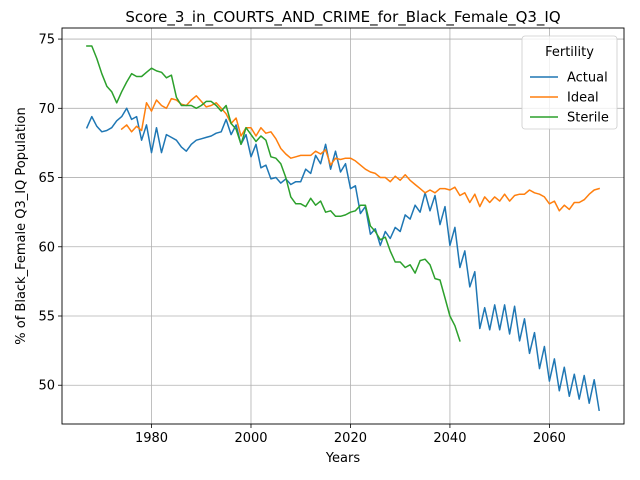 Image resolution: width=640 pixels, height=480 pixels. Describe the element at coordinates (583, 98) in the screenshot. I see `legend-label-ideal: Ideal` at that location.